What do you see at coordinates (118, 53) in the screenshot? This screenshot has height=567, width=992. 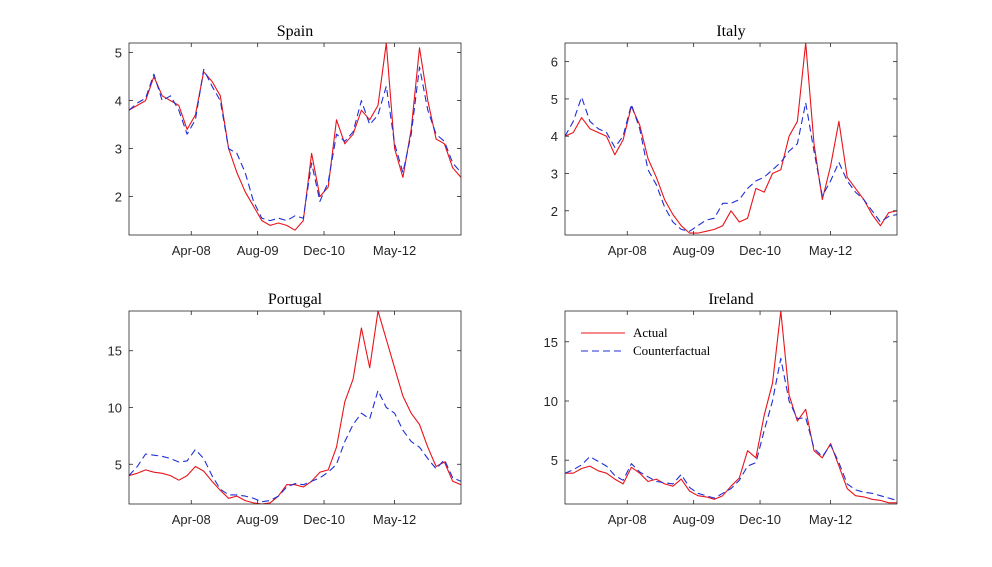 I see `y-tick-label-spain: 5` at bounding box center [118, 53].